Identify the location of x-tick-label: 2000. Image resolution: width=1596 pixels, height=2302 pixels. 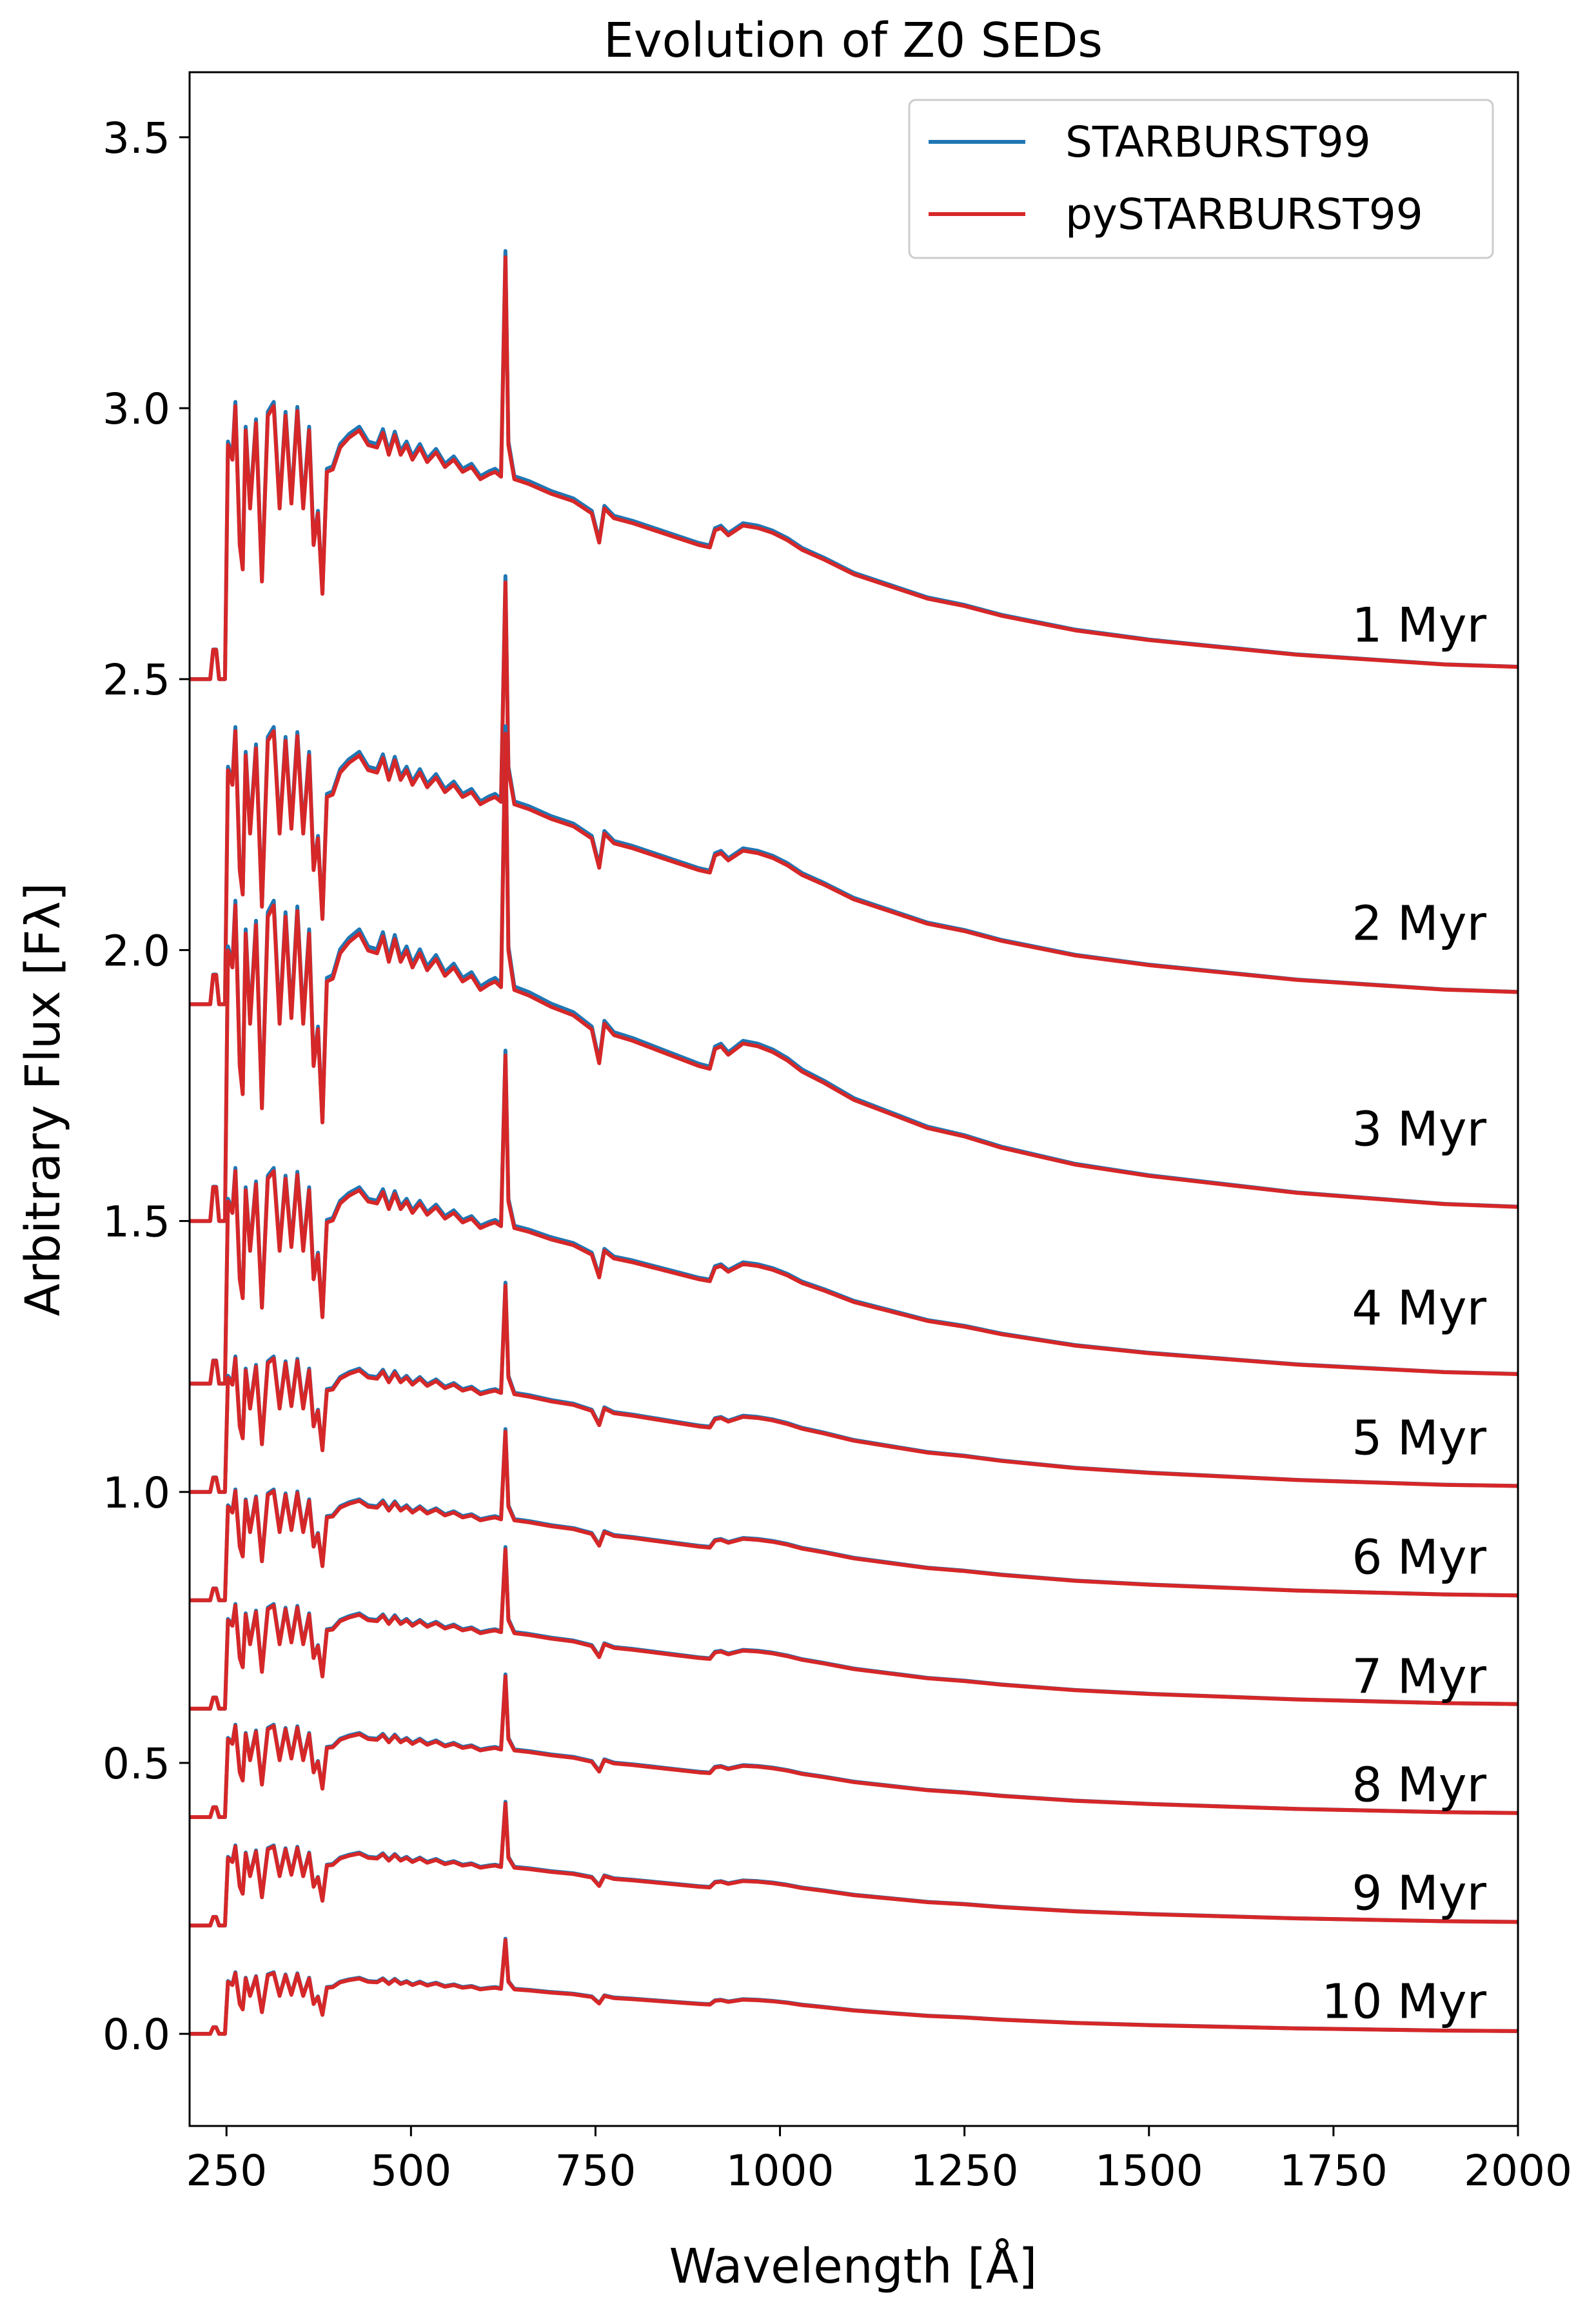
(1518, 2171).